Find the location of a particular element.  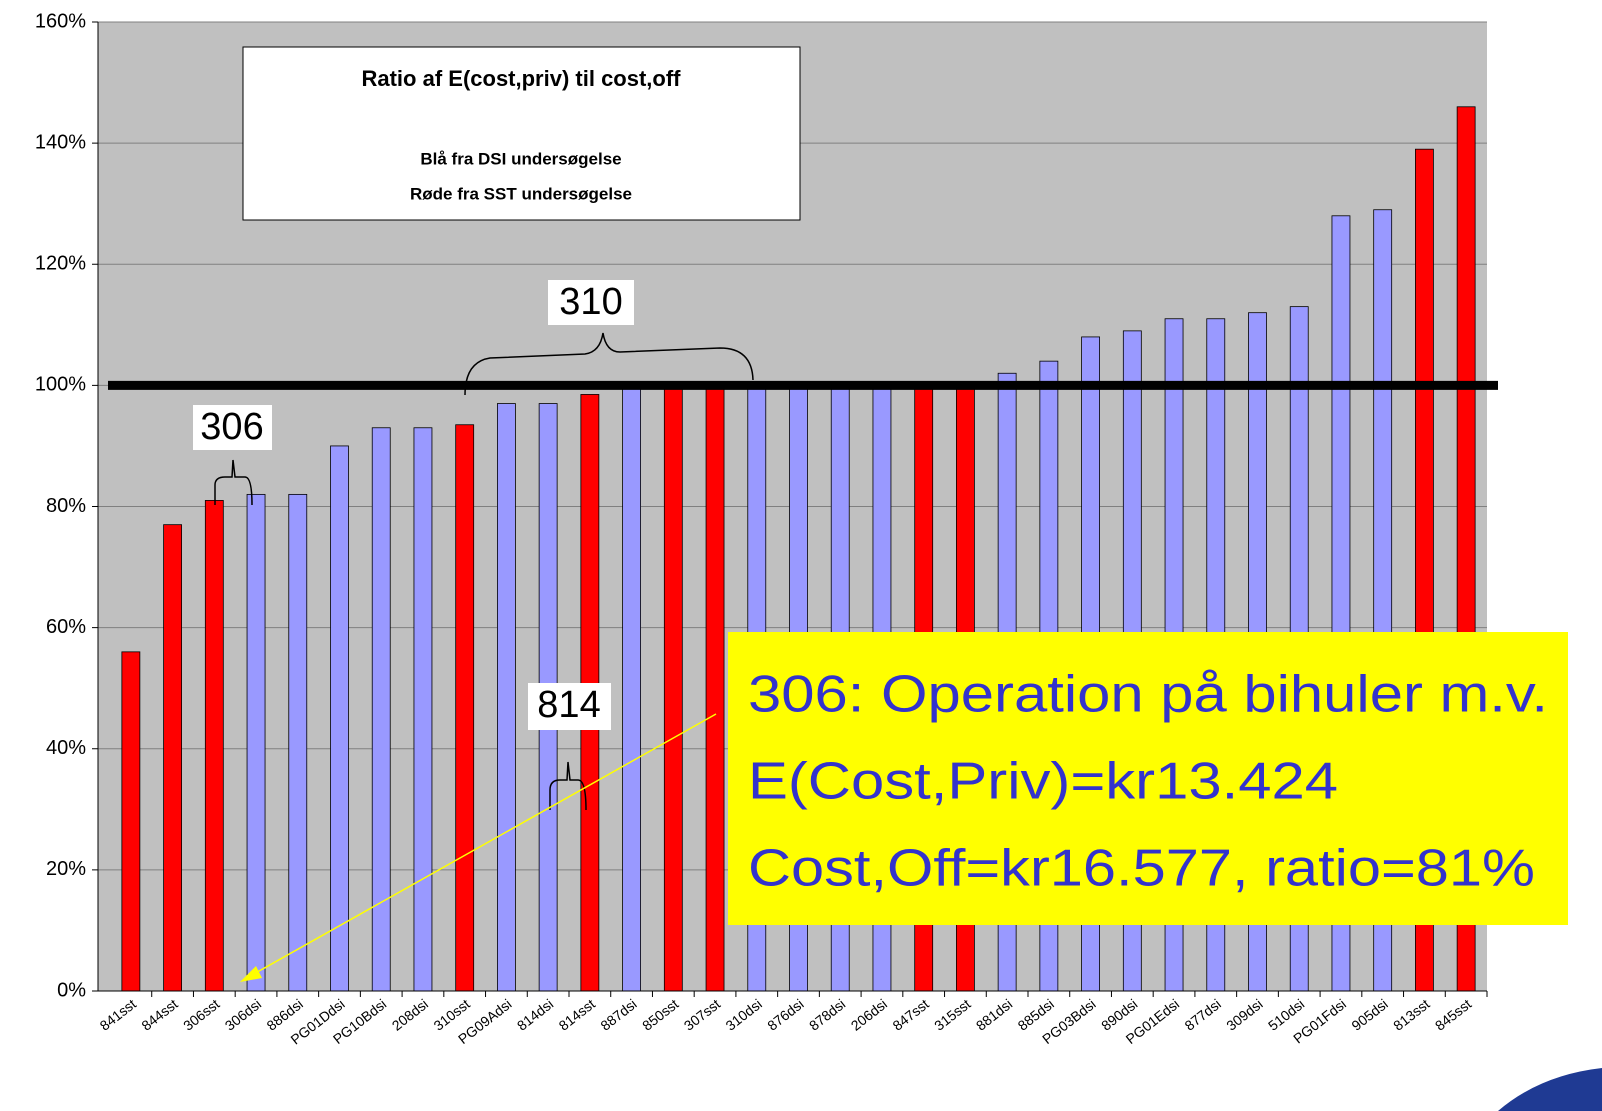

callout-text: 306: Operation på bihuler m.v. is located at coordinates (1148, 695).